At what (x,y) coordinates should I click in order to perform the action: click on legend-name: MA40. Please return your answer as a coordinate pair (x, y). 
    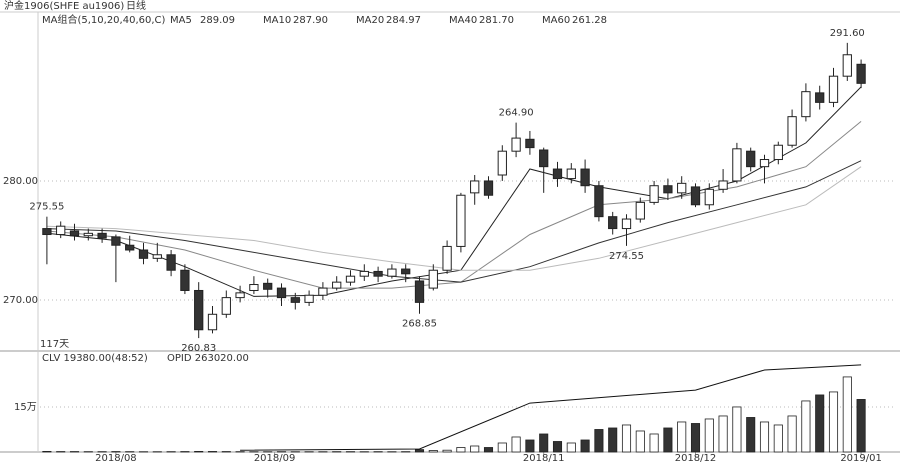
    Looking at the image, I should click on (463, 20).